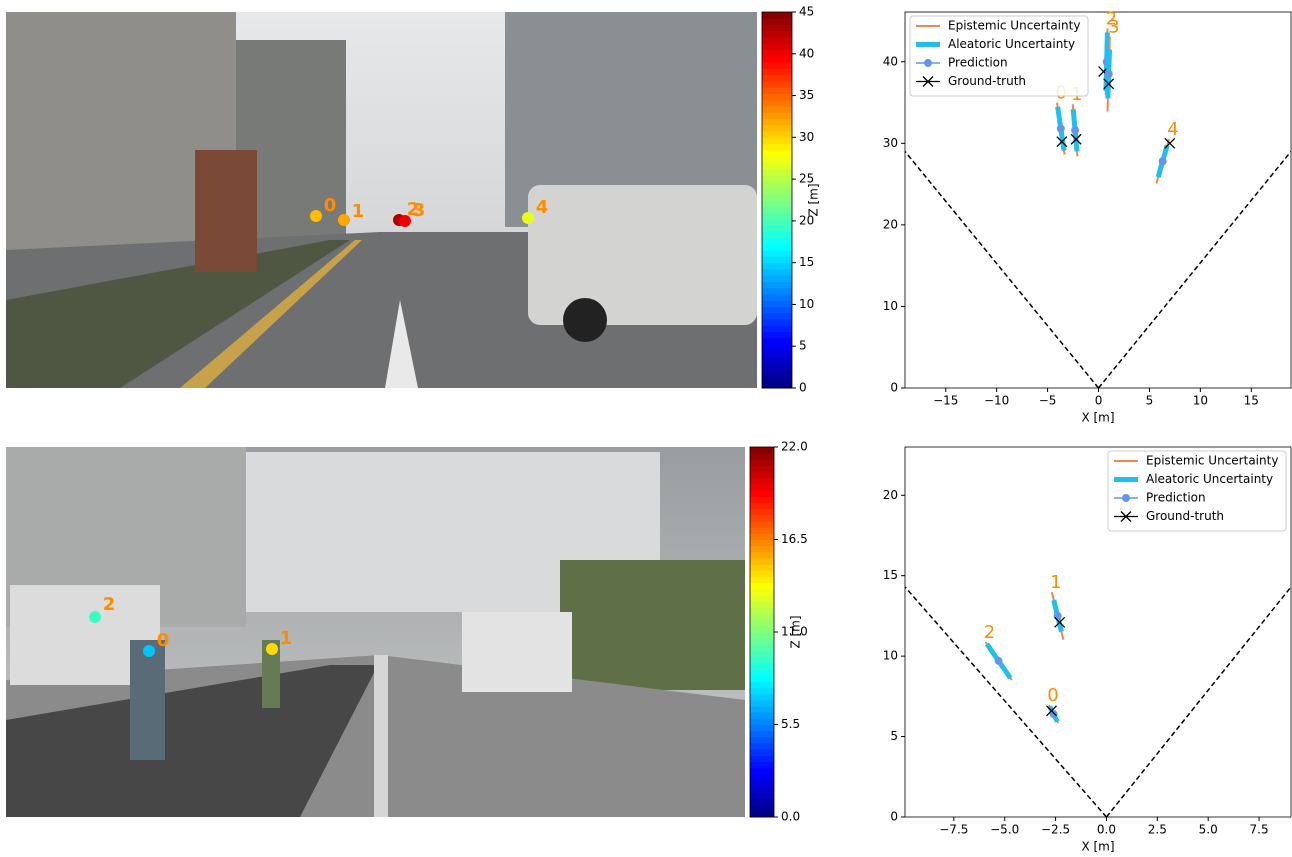 Image resolution: width=1292 pixels, height=857 pixels. Describe the element at coordinates (1048, 401) in the screenshot. I see `x-tick-label: −5` at that location.